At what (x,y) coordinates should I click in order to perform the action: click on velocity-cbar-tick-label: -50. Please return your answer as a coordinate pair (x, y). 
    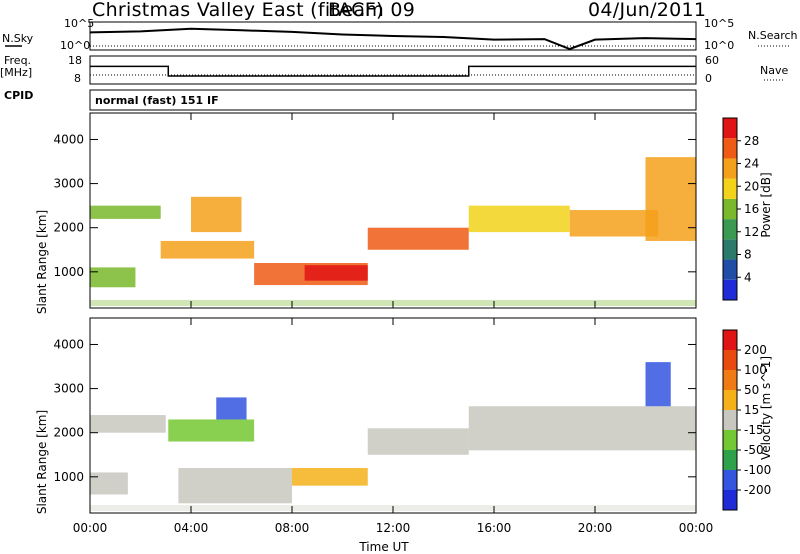
    Looking at the image, I should click on (754, 450).